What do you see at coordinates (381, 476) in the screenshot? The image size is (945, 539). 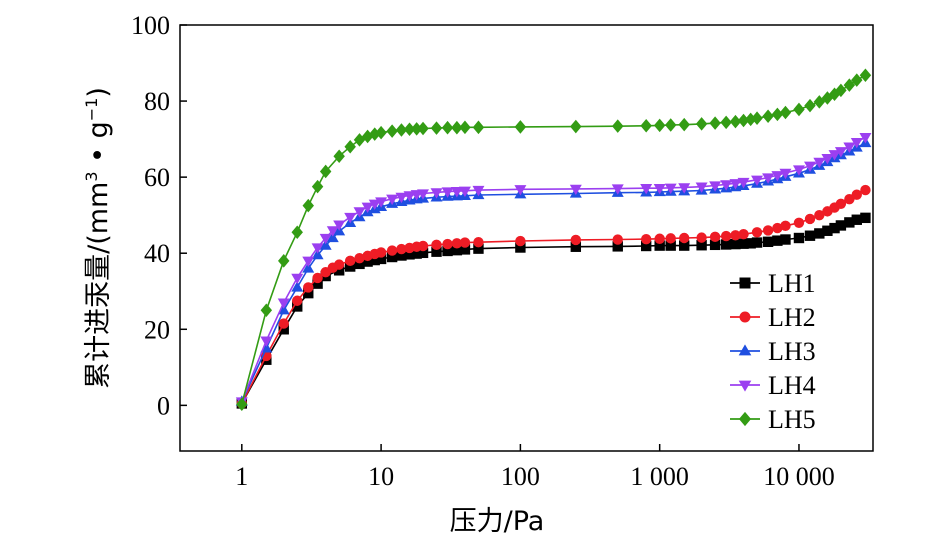 I see `x-tick-label: 10` at bounding box center [381, 476].